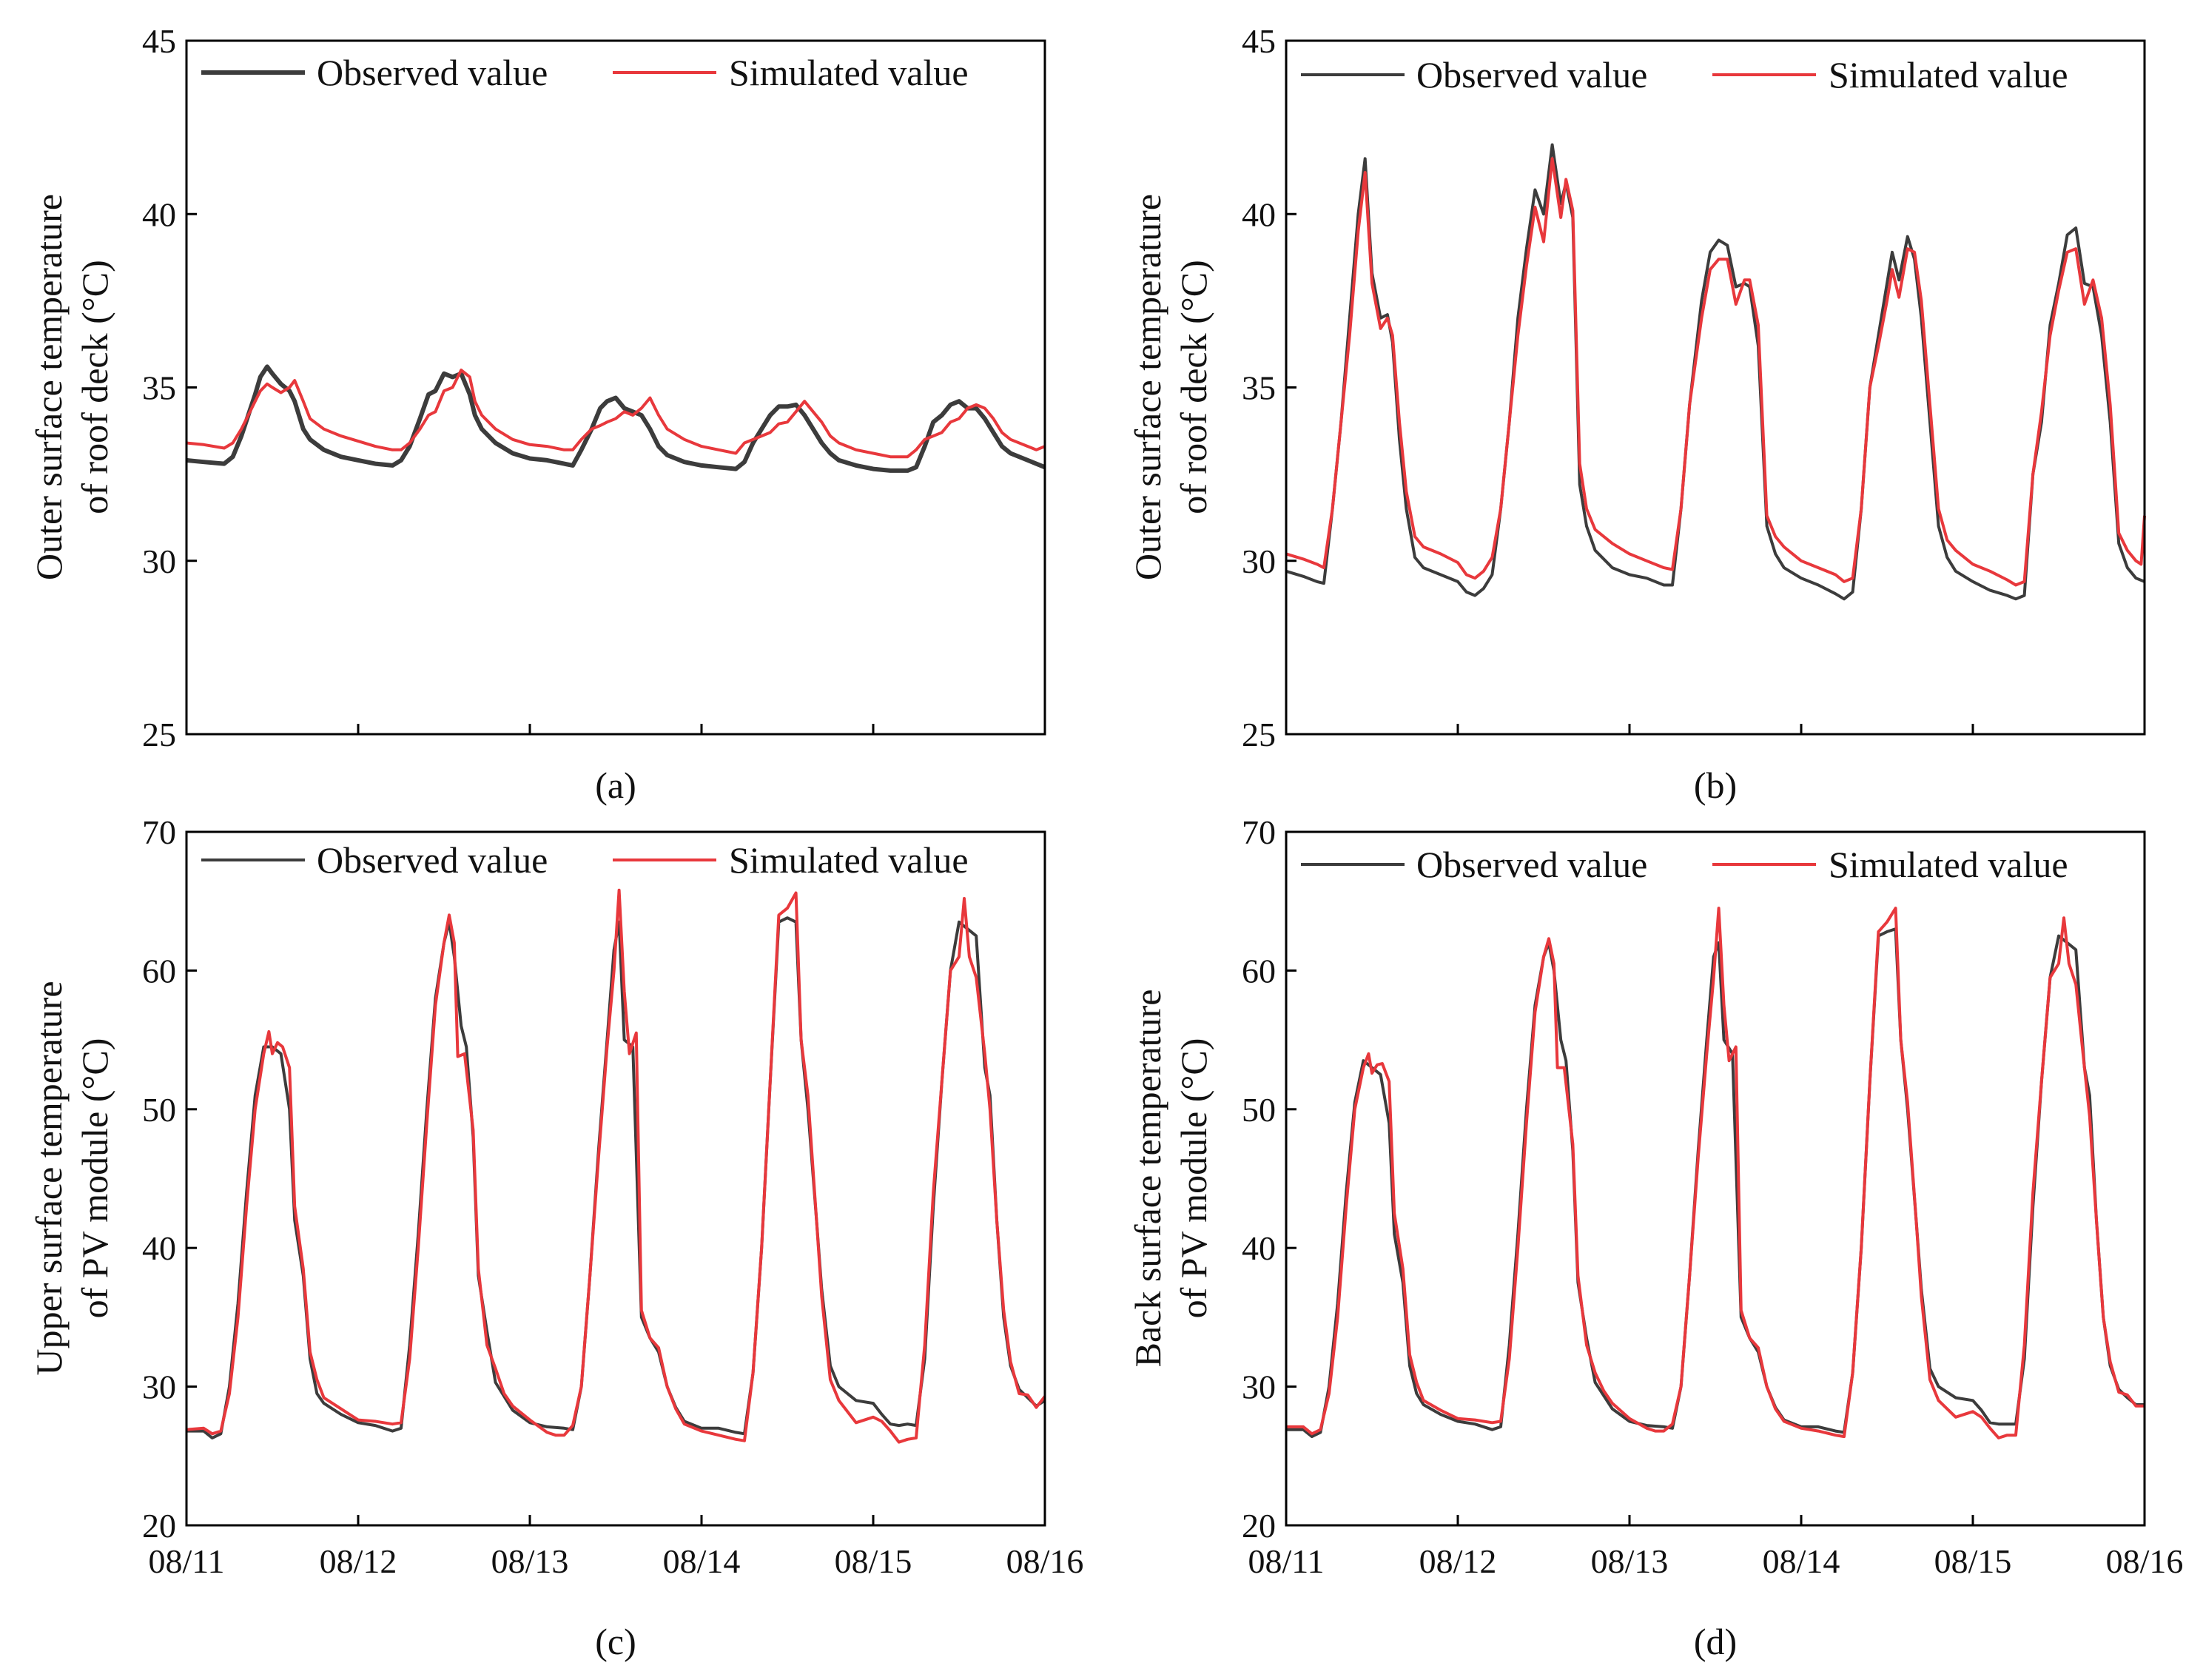 The height and width of the screenshot is (1680, 2203). What do you see at coordinates (159, 971) in the screenshot?
I see `panel-c-y-tick-label: 60` at bounding box center [159, 971].